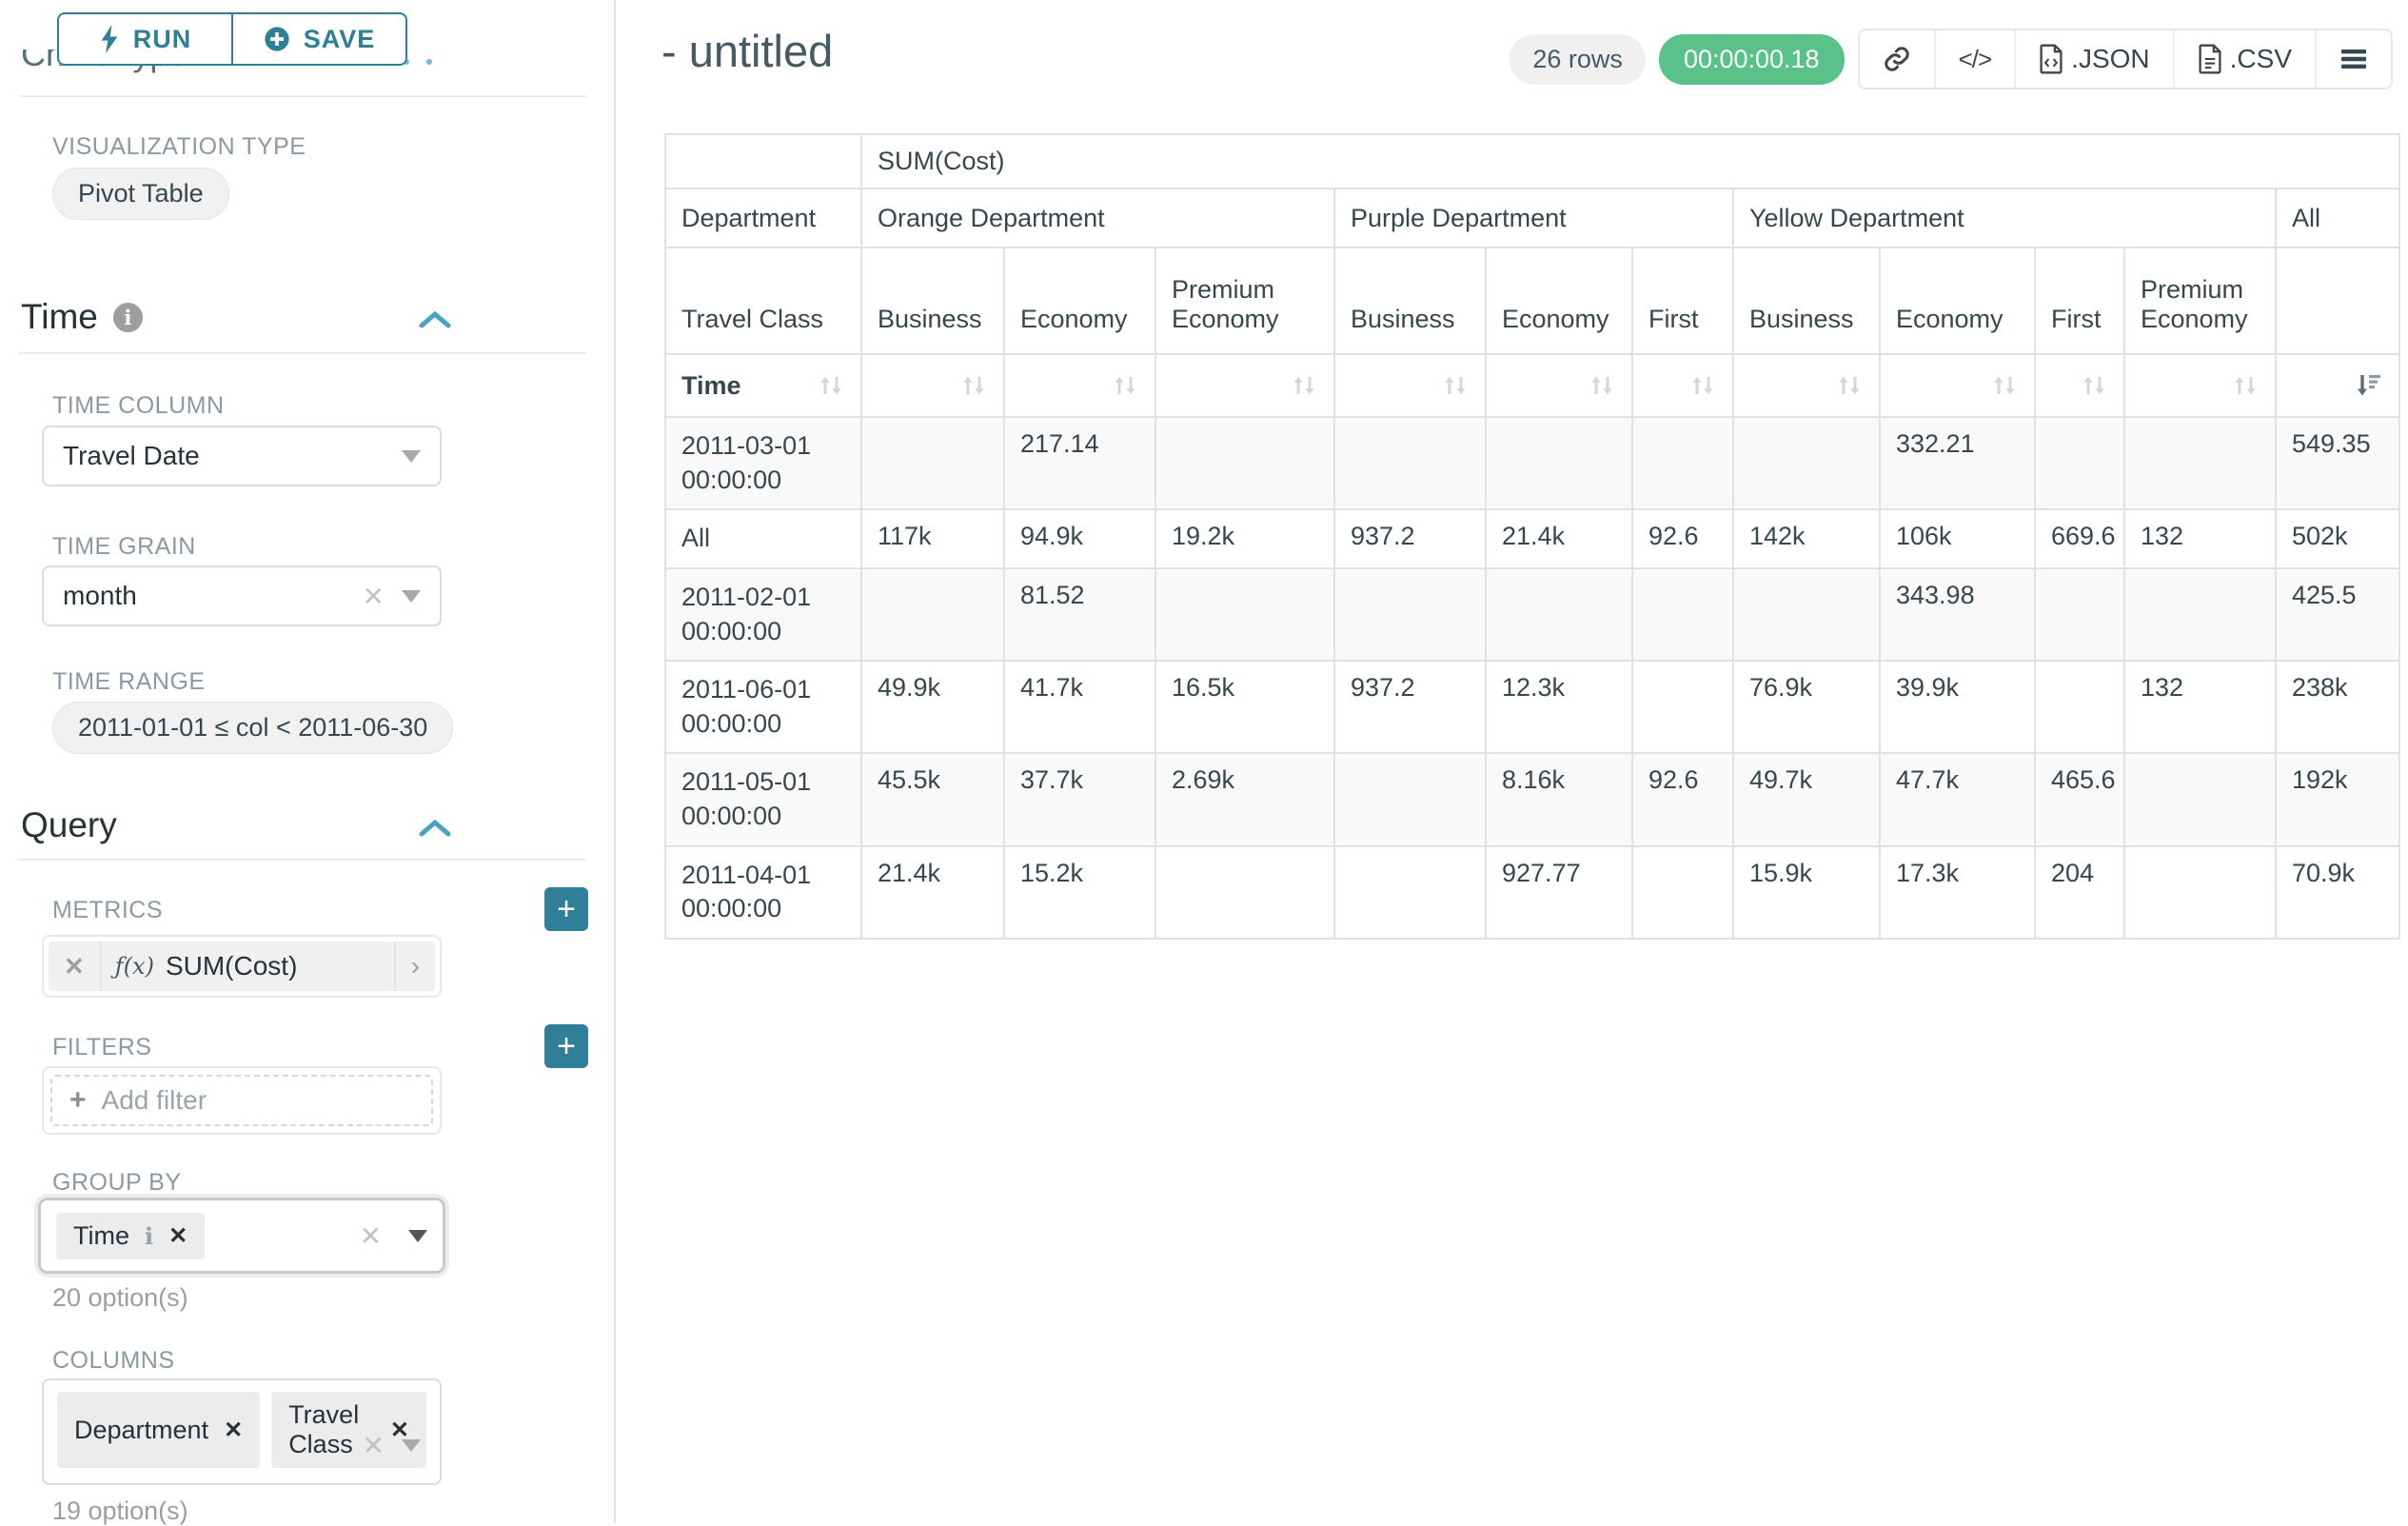  I want to click on sort-descending-icon, so click(2369, 385).